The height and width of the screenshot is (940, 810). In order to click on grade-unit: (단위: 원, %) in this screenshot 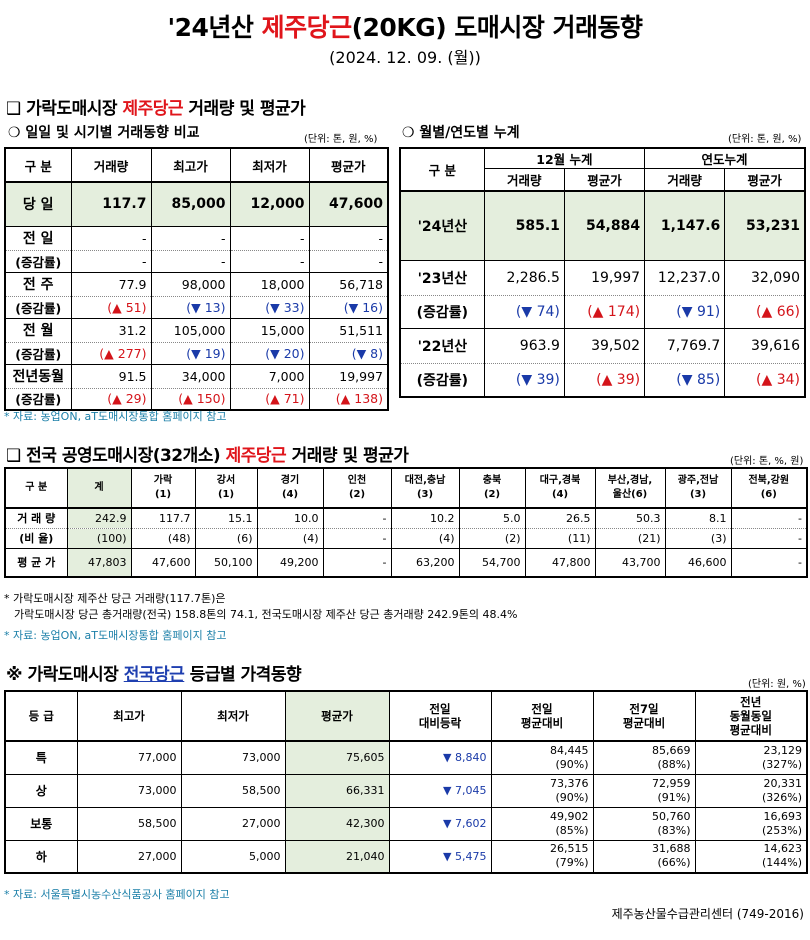, I will do `click(777, 684)`.